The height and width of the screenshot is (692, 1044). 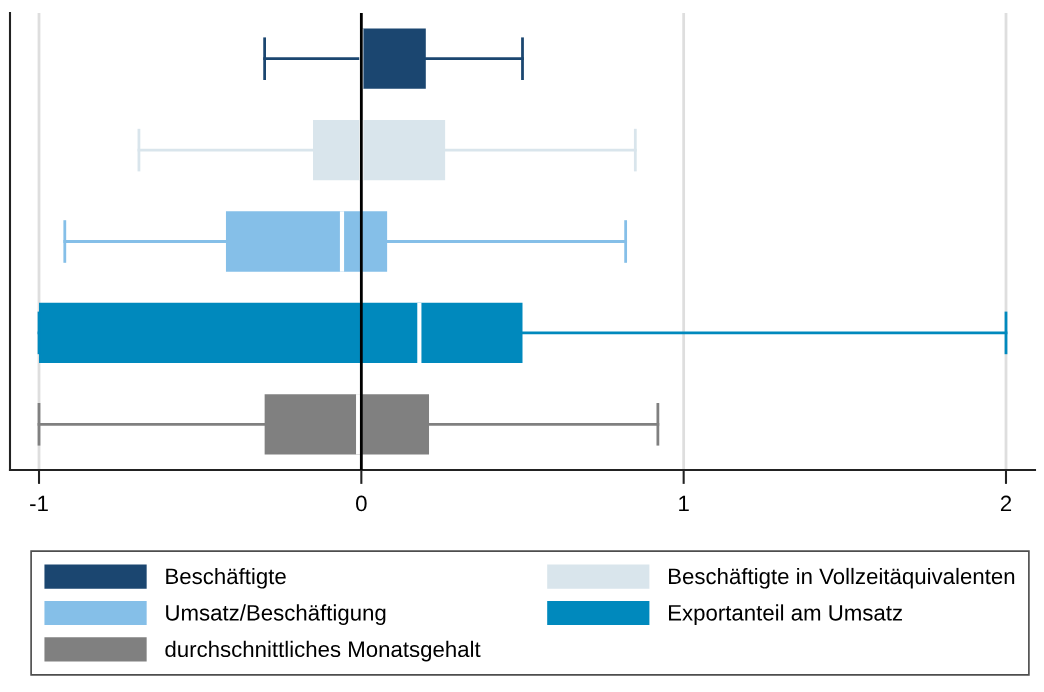 I want to click on legend-label: durchschnittliches Monatsgehalt, so click(x=323, y=651).